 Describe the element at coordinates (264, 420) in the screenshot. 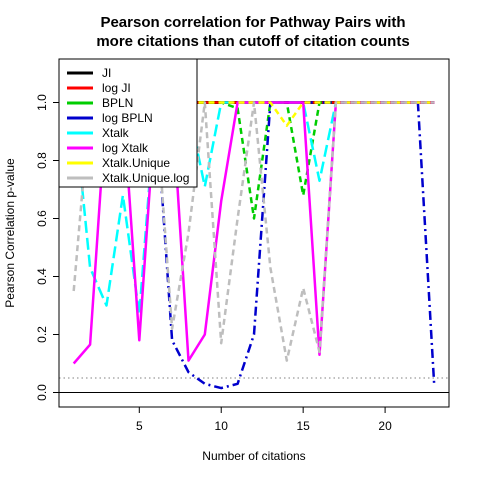

I see `x-axis: 5 10 15 20` at that location.